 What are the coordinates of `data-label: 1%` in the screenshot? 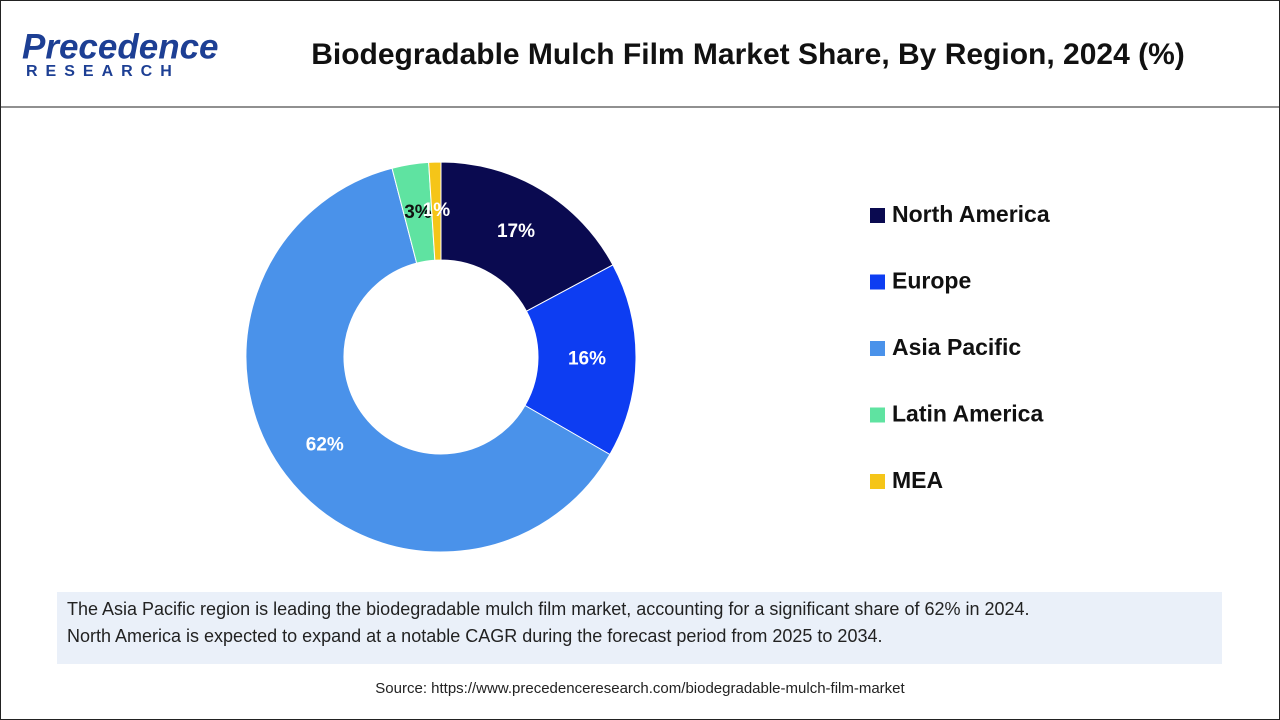 It's located at (437, 210).